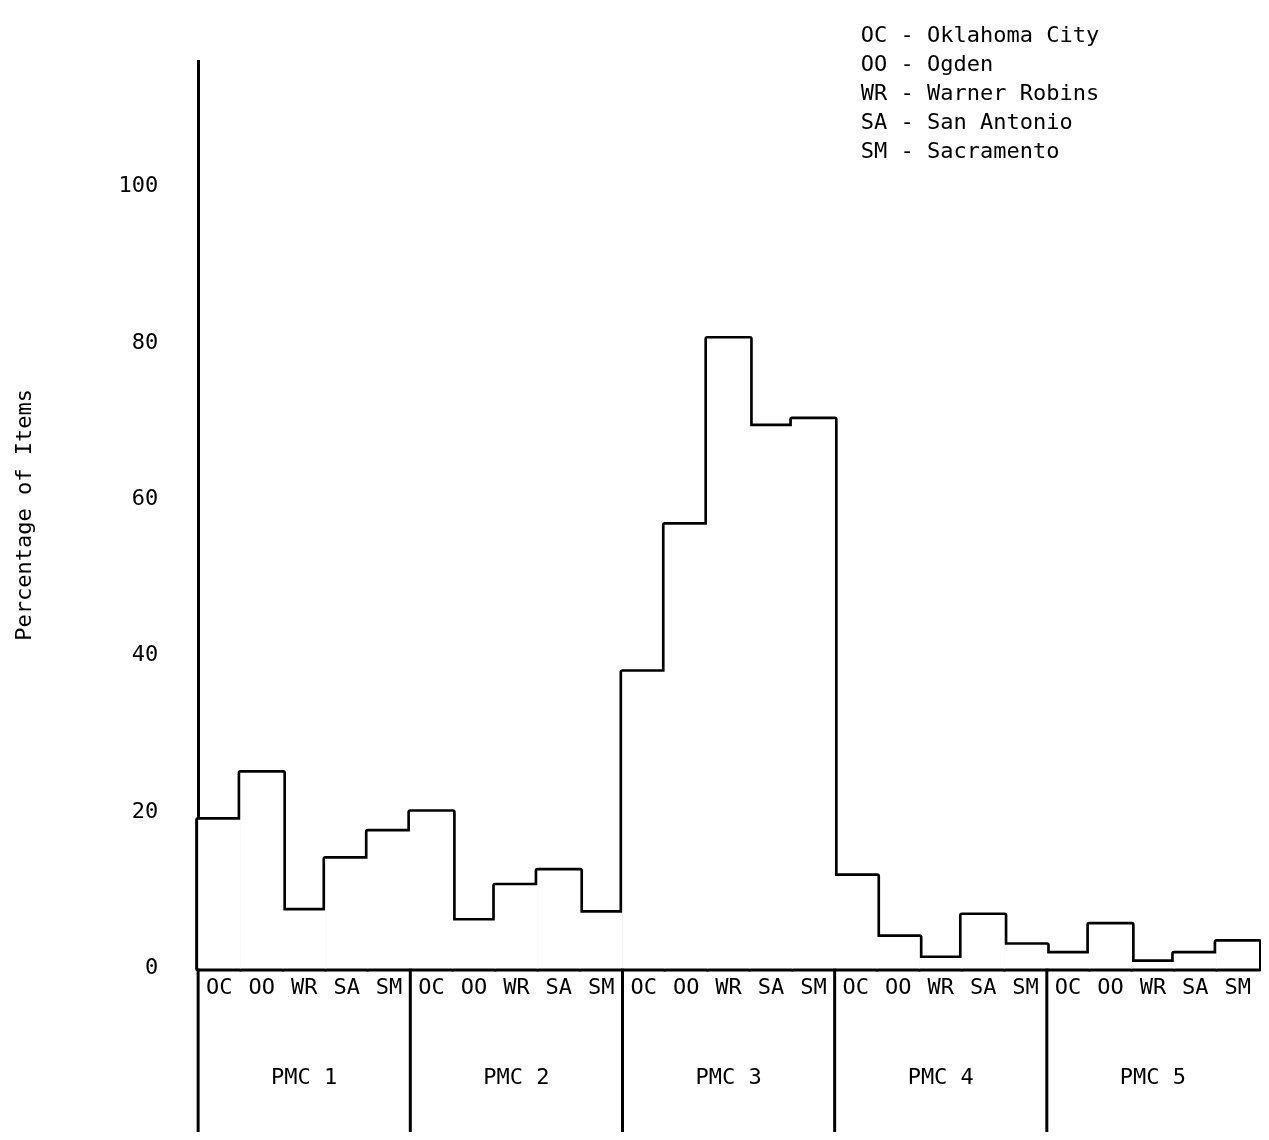  Describe the element at coordinates (145, 341) in the screenshot. I see `y-tick-label: 80` at that location.